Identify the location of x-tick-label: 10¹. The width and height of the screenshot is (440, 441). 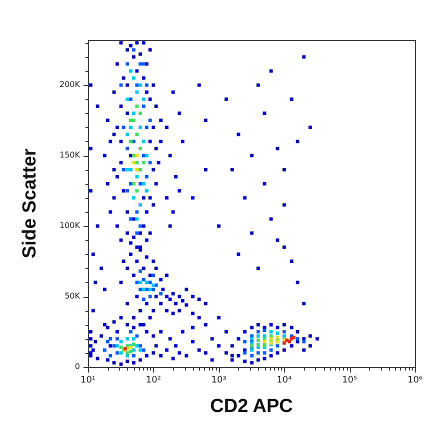
(88, 381).